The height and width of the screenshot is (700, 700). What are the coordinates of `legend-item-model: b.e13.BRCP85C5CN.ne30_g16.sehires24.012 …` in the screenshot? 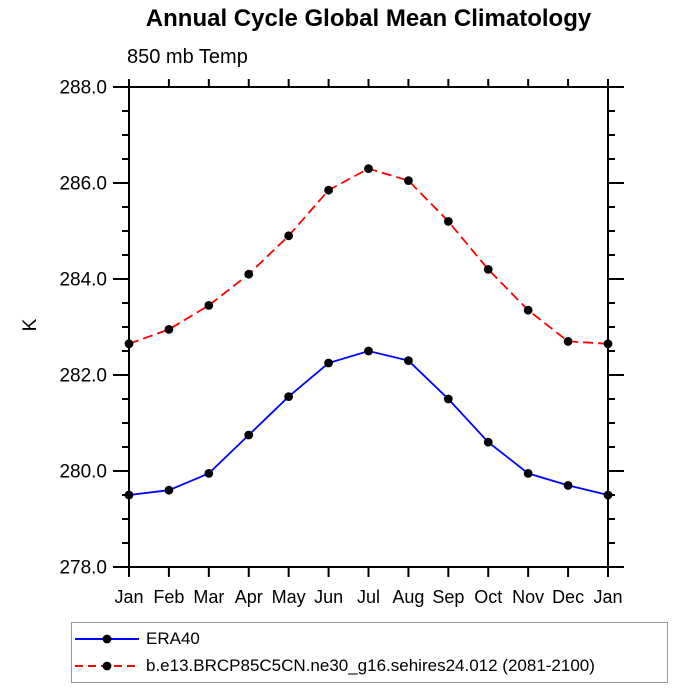 It's located at (370, 665).